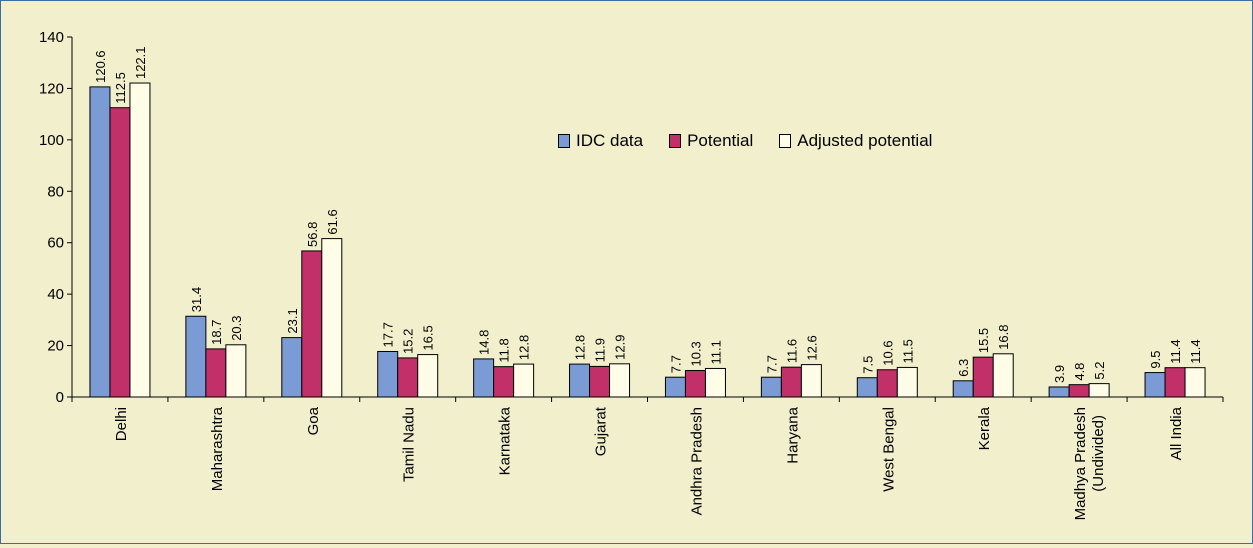 This screenshot has width=1253, height=548. Describe the element at coordinates (791, 351) in the screenshot. I see `data-label: 11.6` at that location.